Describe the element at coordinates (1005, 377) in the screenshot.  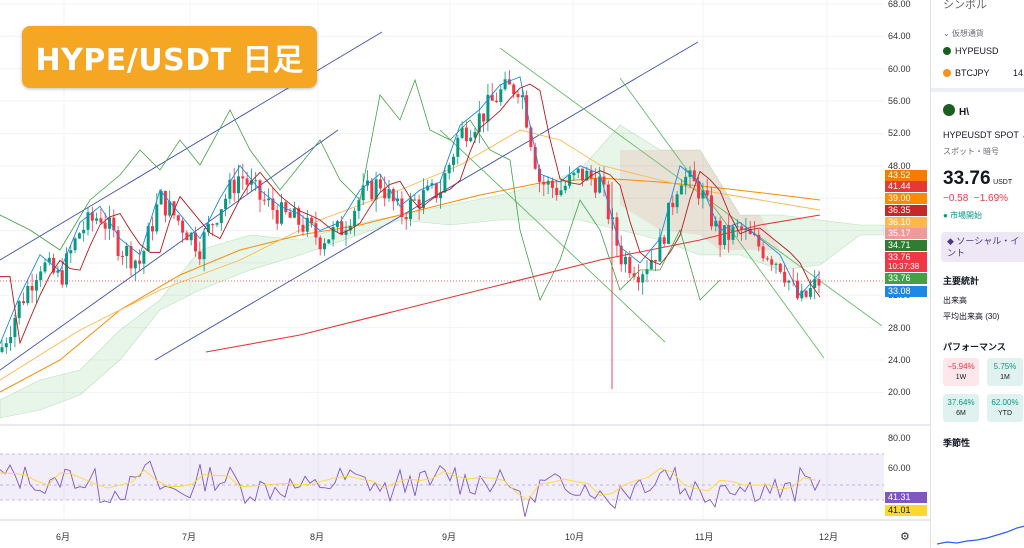
I see `performance-period: 1M` at that location.